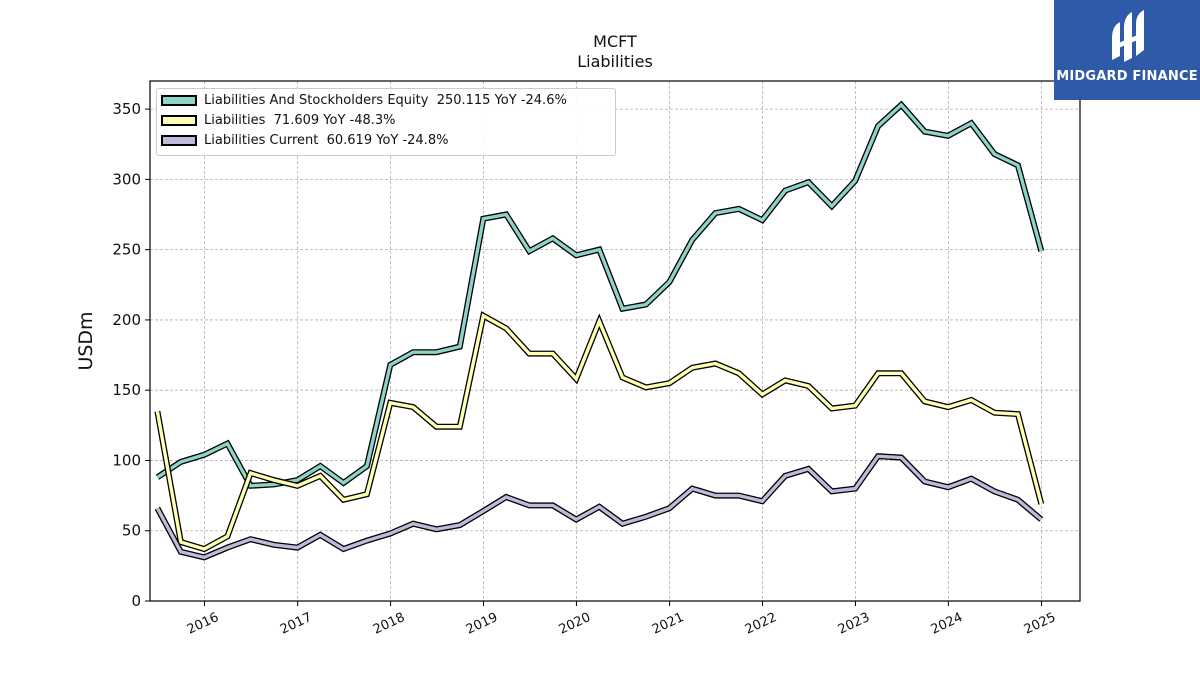 The image size is (1200, 675). Describe the element at coordinates (1040, 624) in the screenshot. I see `x-tick-label: 2025` at that location.